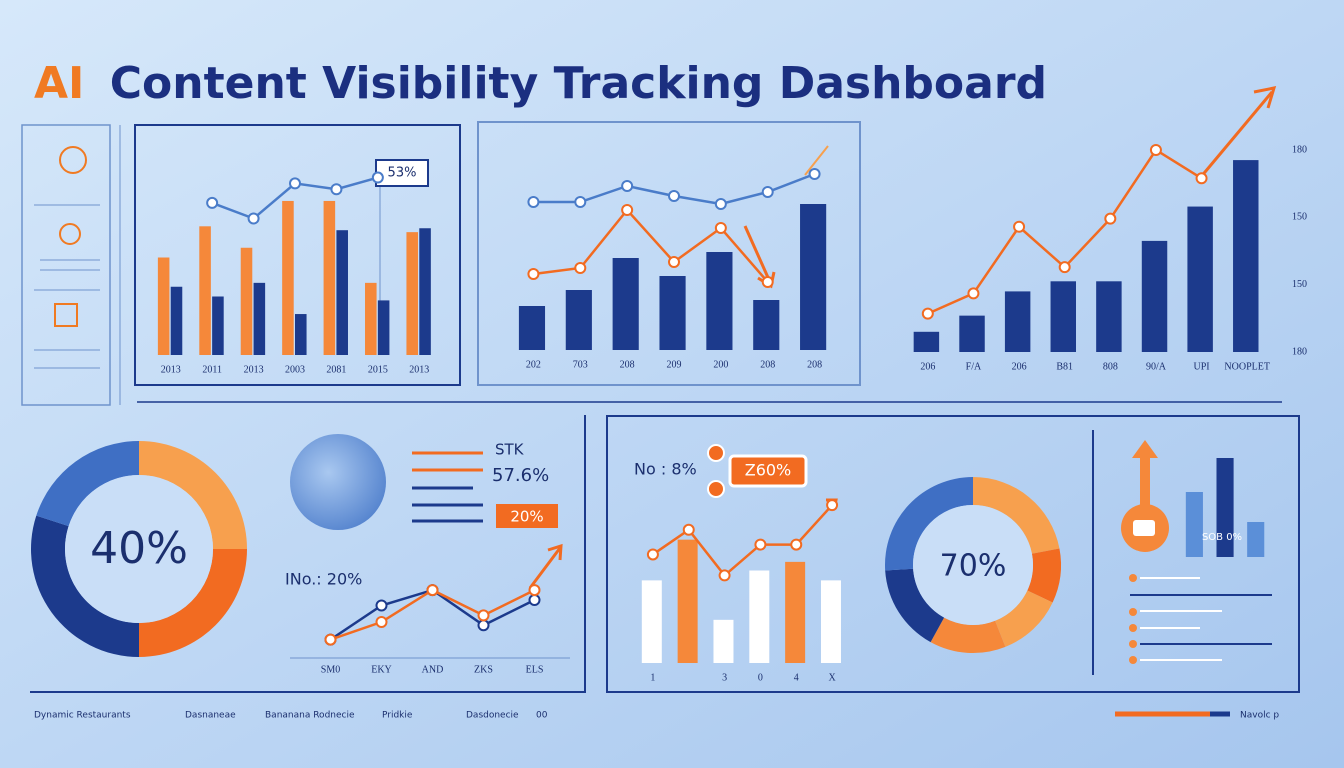  Describe the element at coordinates (535, 669) in the screenshot. I see `x-tick-label: ELS` at that location.